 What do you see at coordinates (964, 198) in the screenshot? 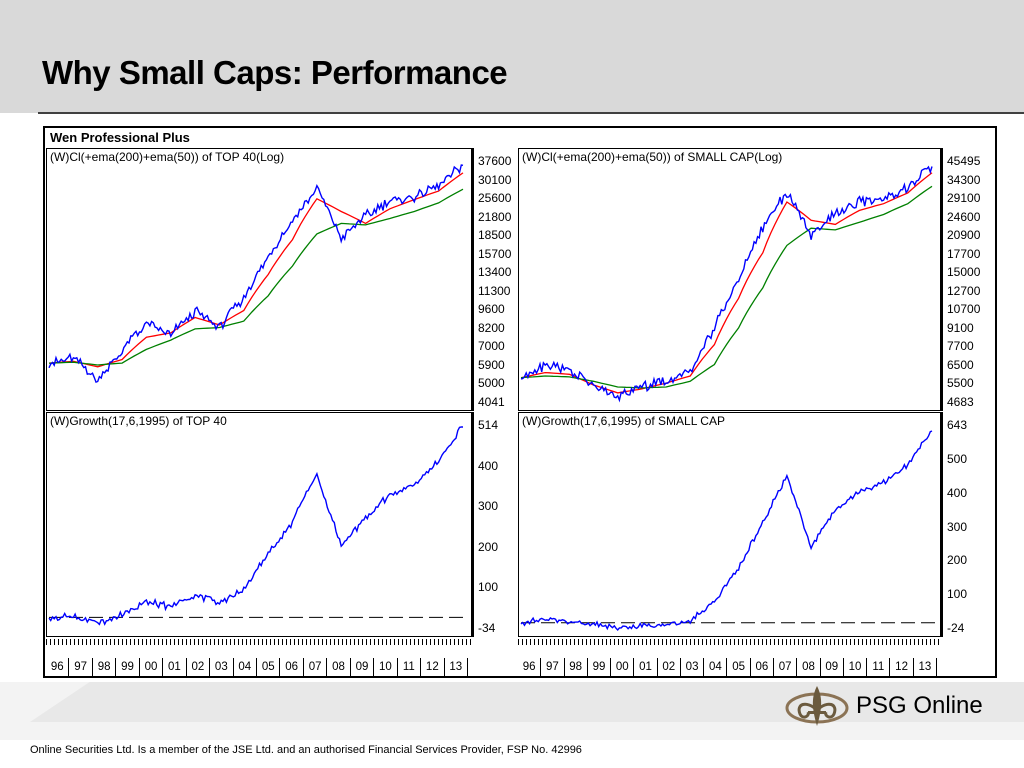
I see `y-tick-label: 29100` at bounding box center [964, 198].